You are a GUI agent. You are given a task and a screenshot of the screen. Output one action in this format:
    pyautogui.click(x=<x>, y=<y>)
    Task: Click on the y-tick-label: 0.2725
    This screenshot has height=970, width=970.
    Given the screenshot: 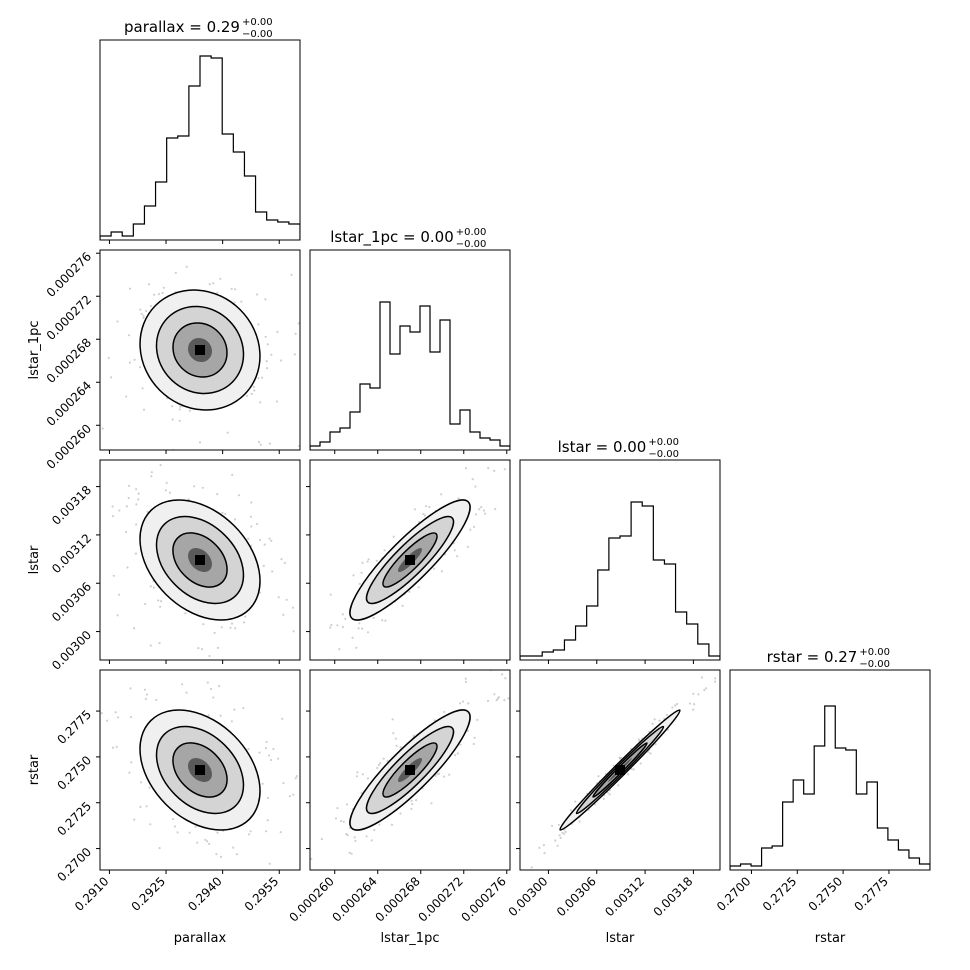 What is the action you would take?
    pyautogui.click(x=75, y=819)
    